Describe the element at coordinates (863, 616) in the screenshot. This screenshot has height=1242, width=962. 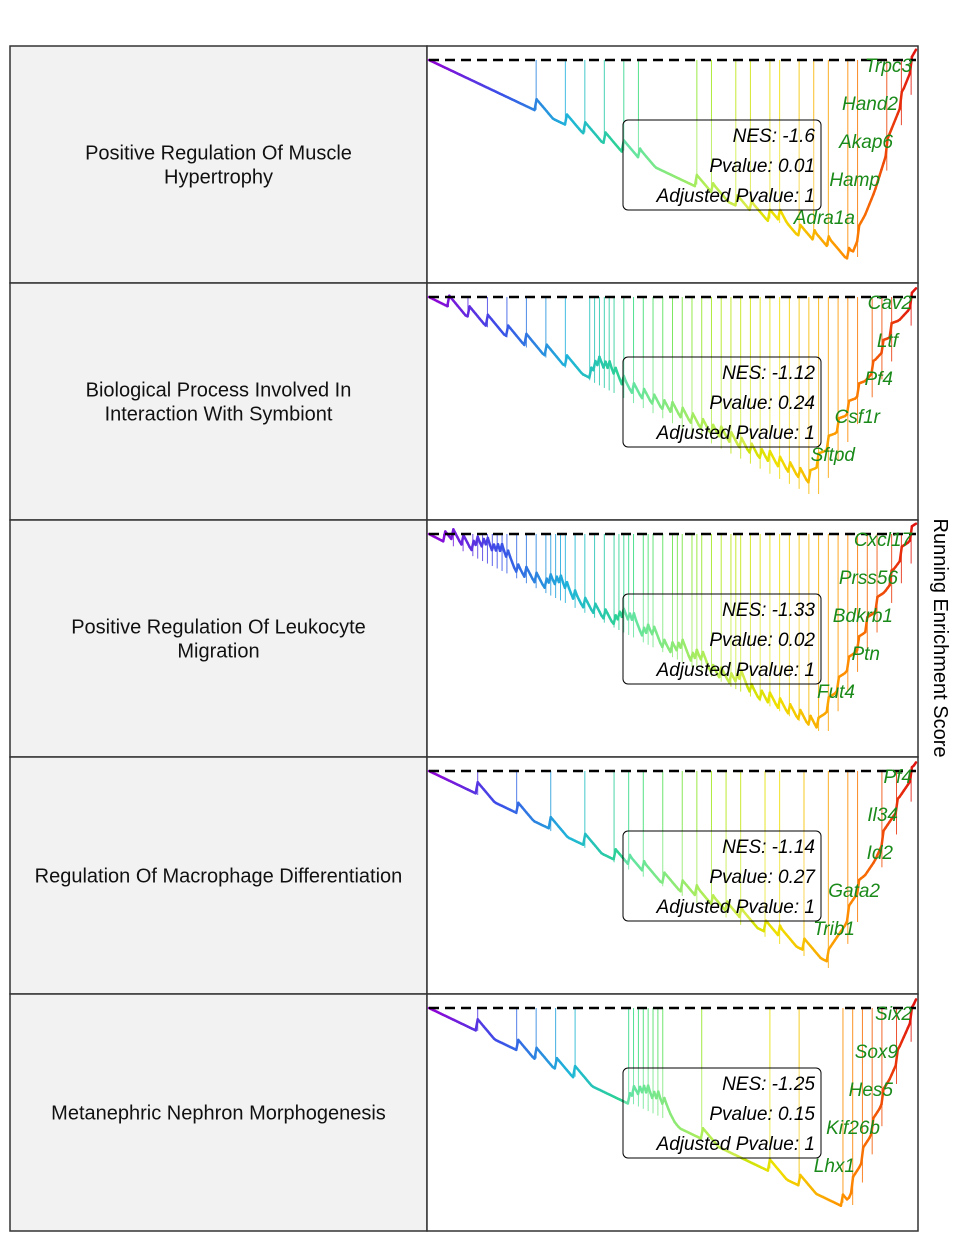
I see `gene-label: Bdkrb1` at that location.